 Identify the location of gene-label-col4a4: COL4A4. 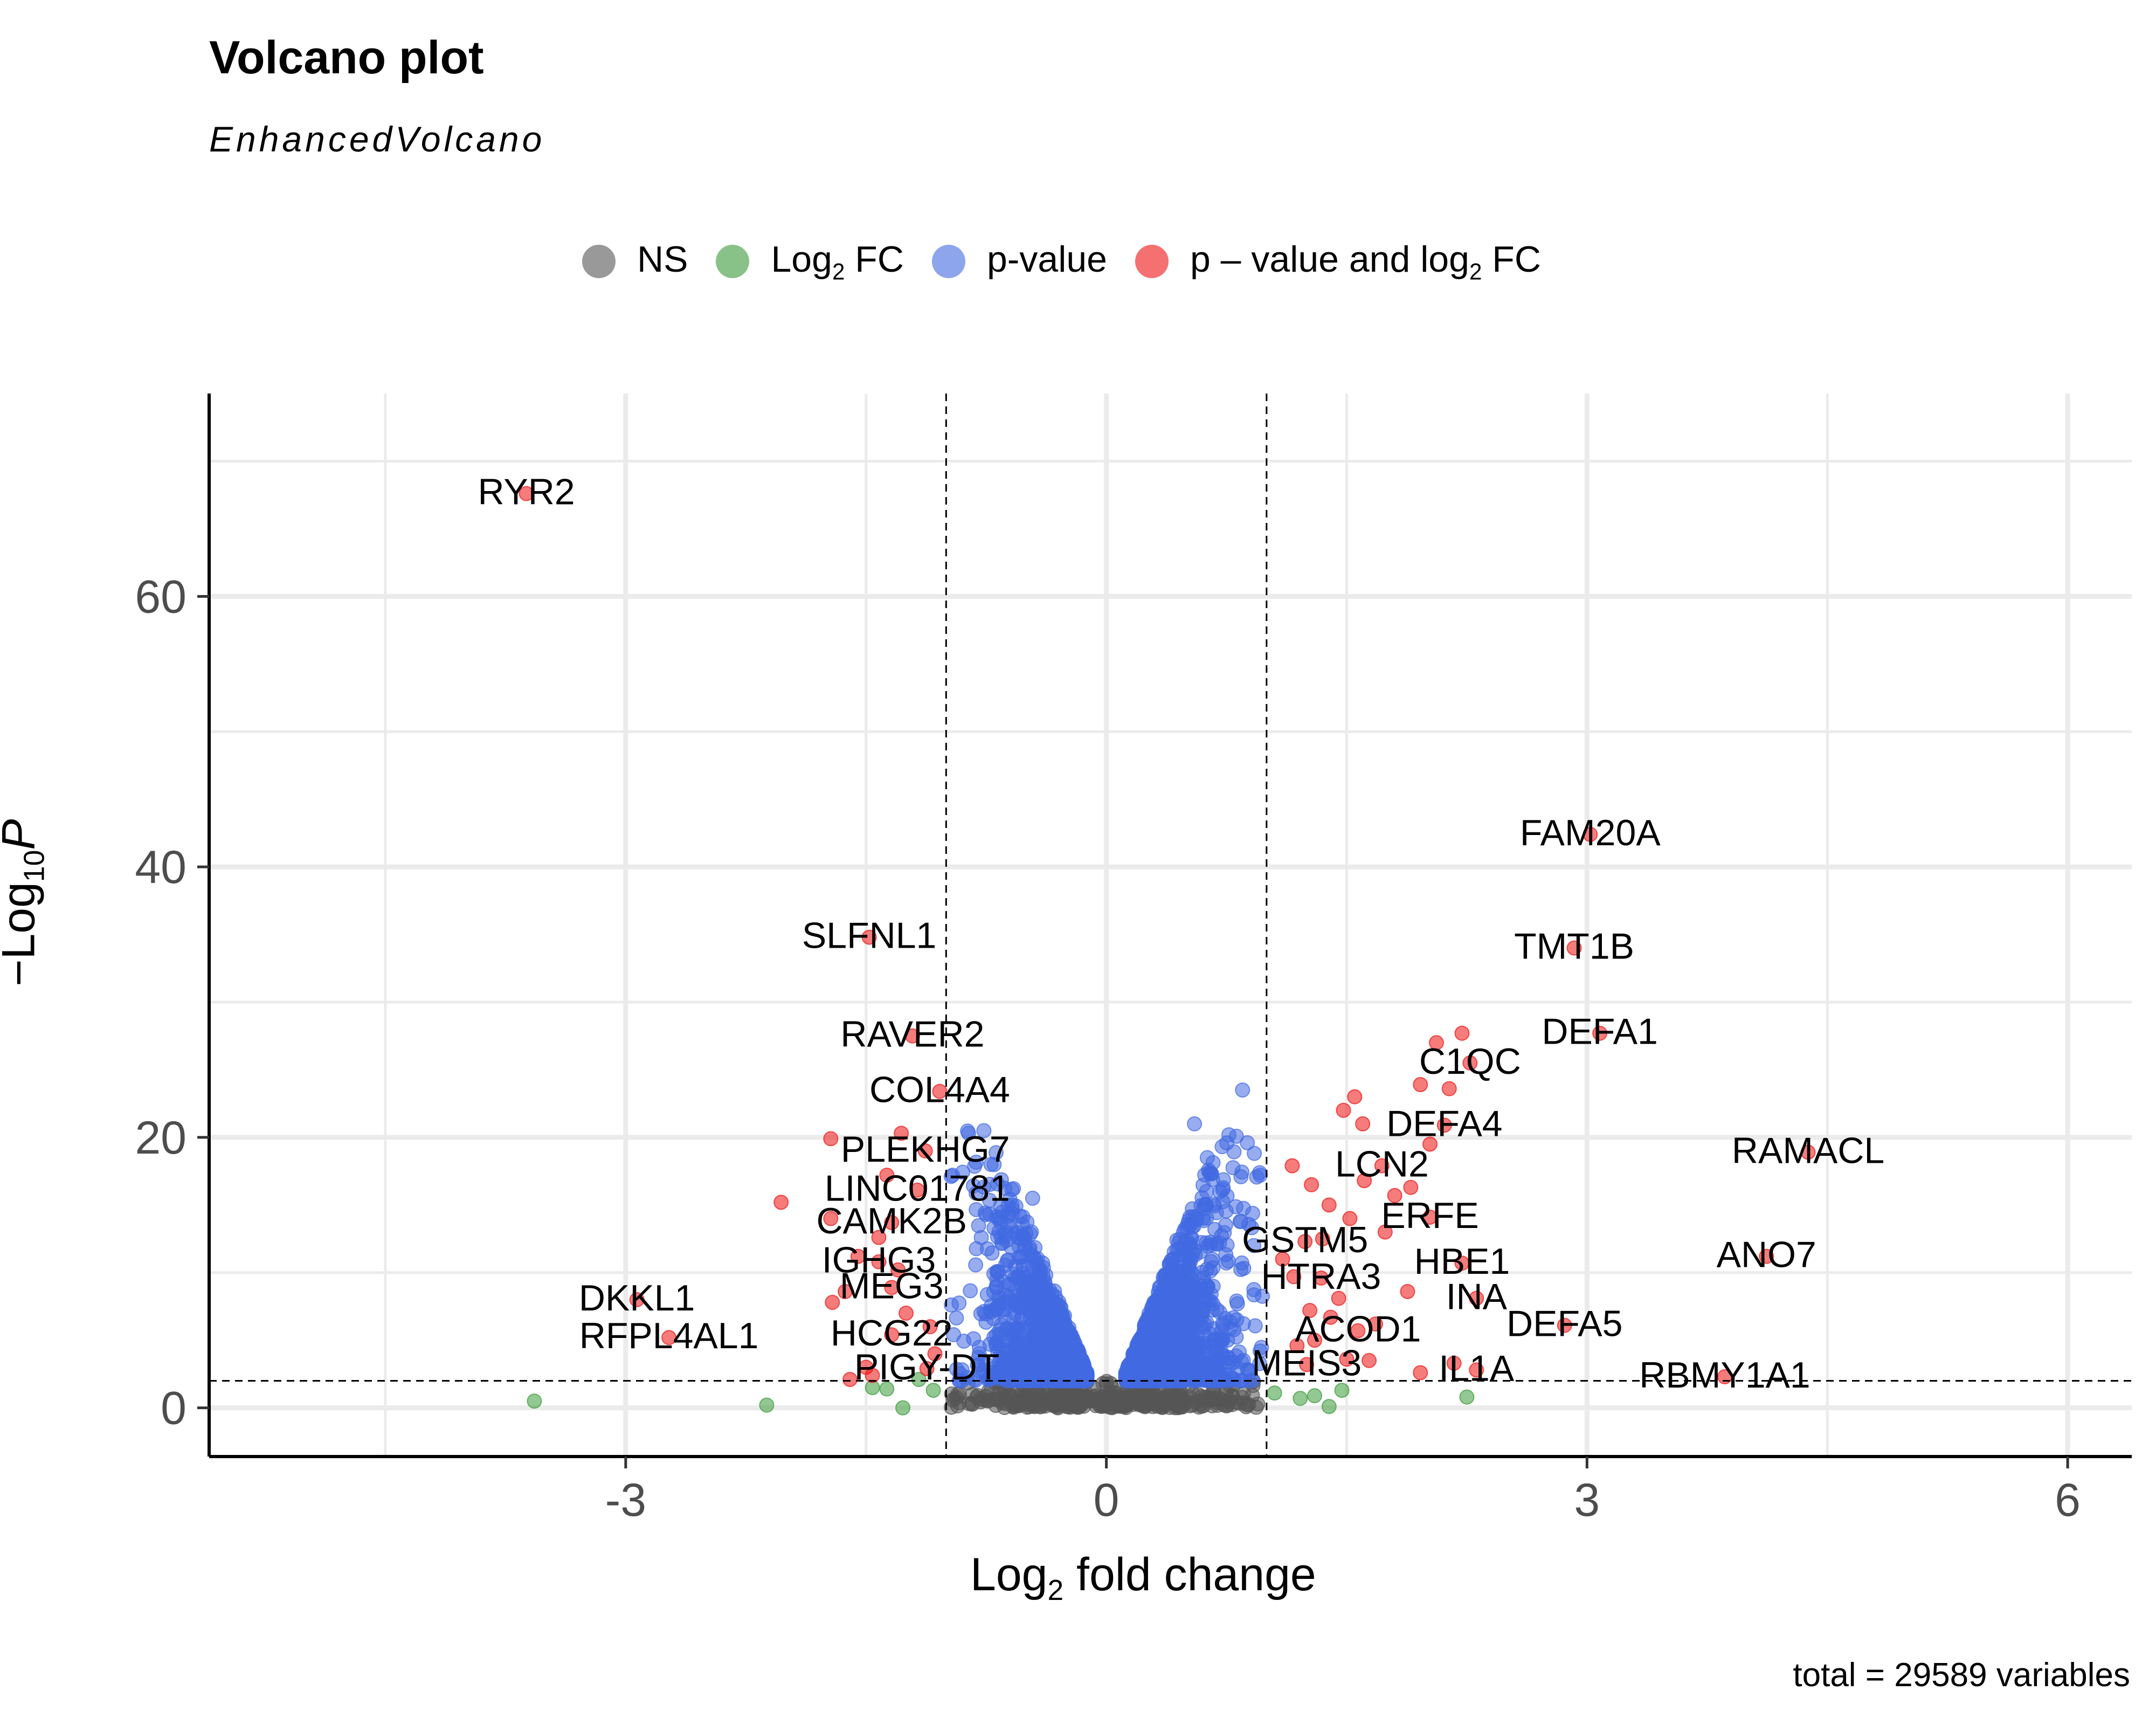
(939, 1090).